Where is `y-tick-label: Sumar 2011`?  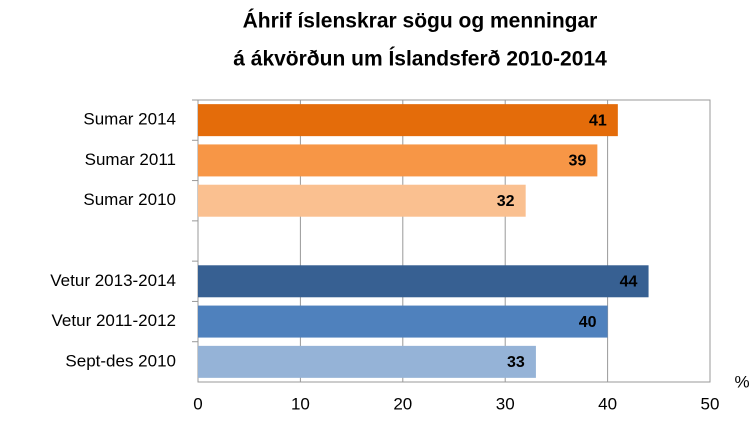 y-tick-label: Sumar 2011 is located at coordinates (130, 159).